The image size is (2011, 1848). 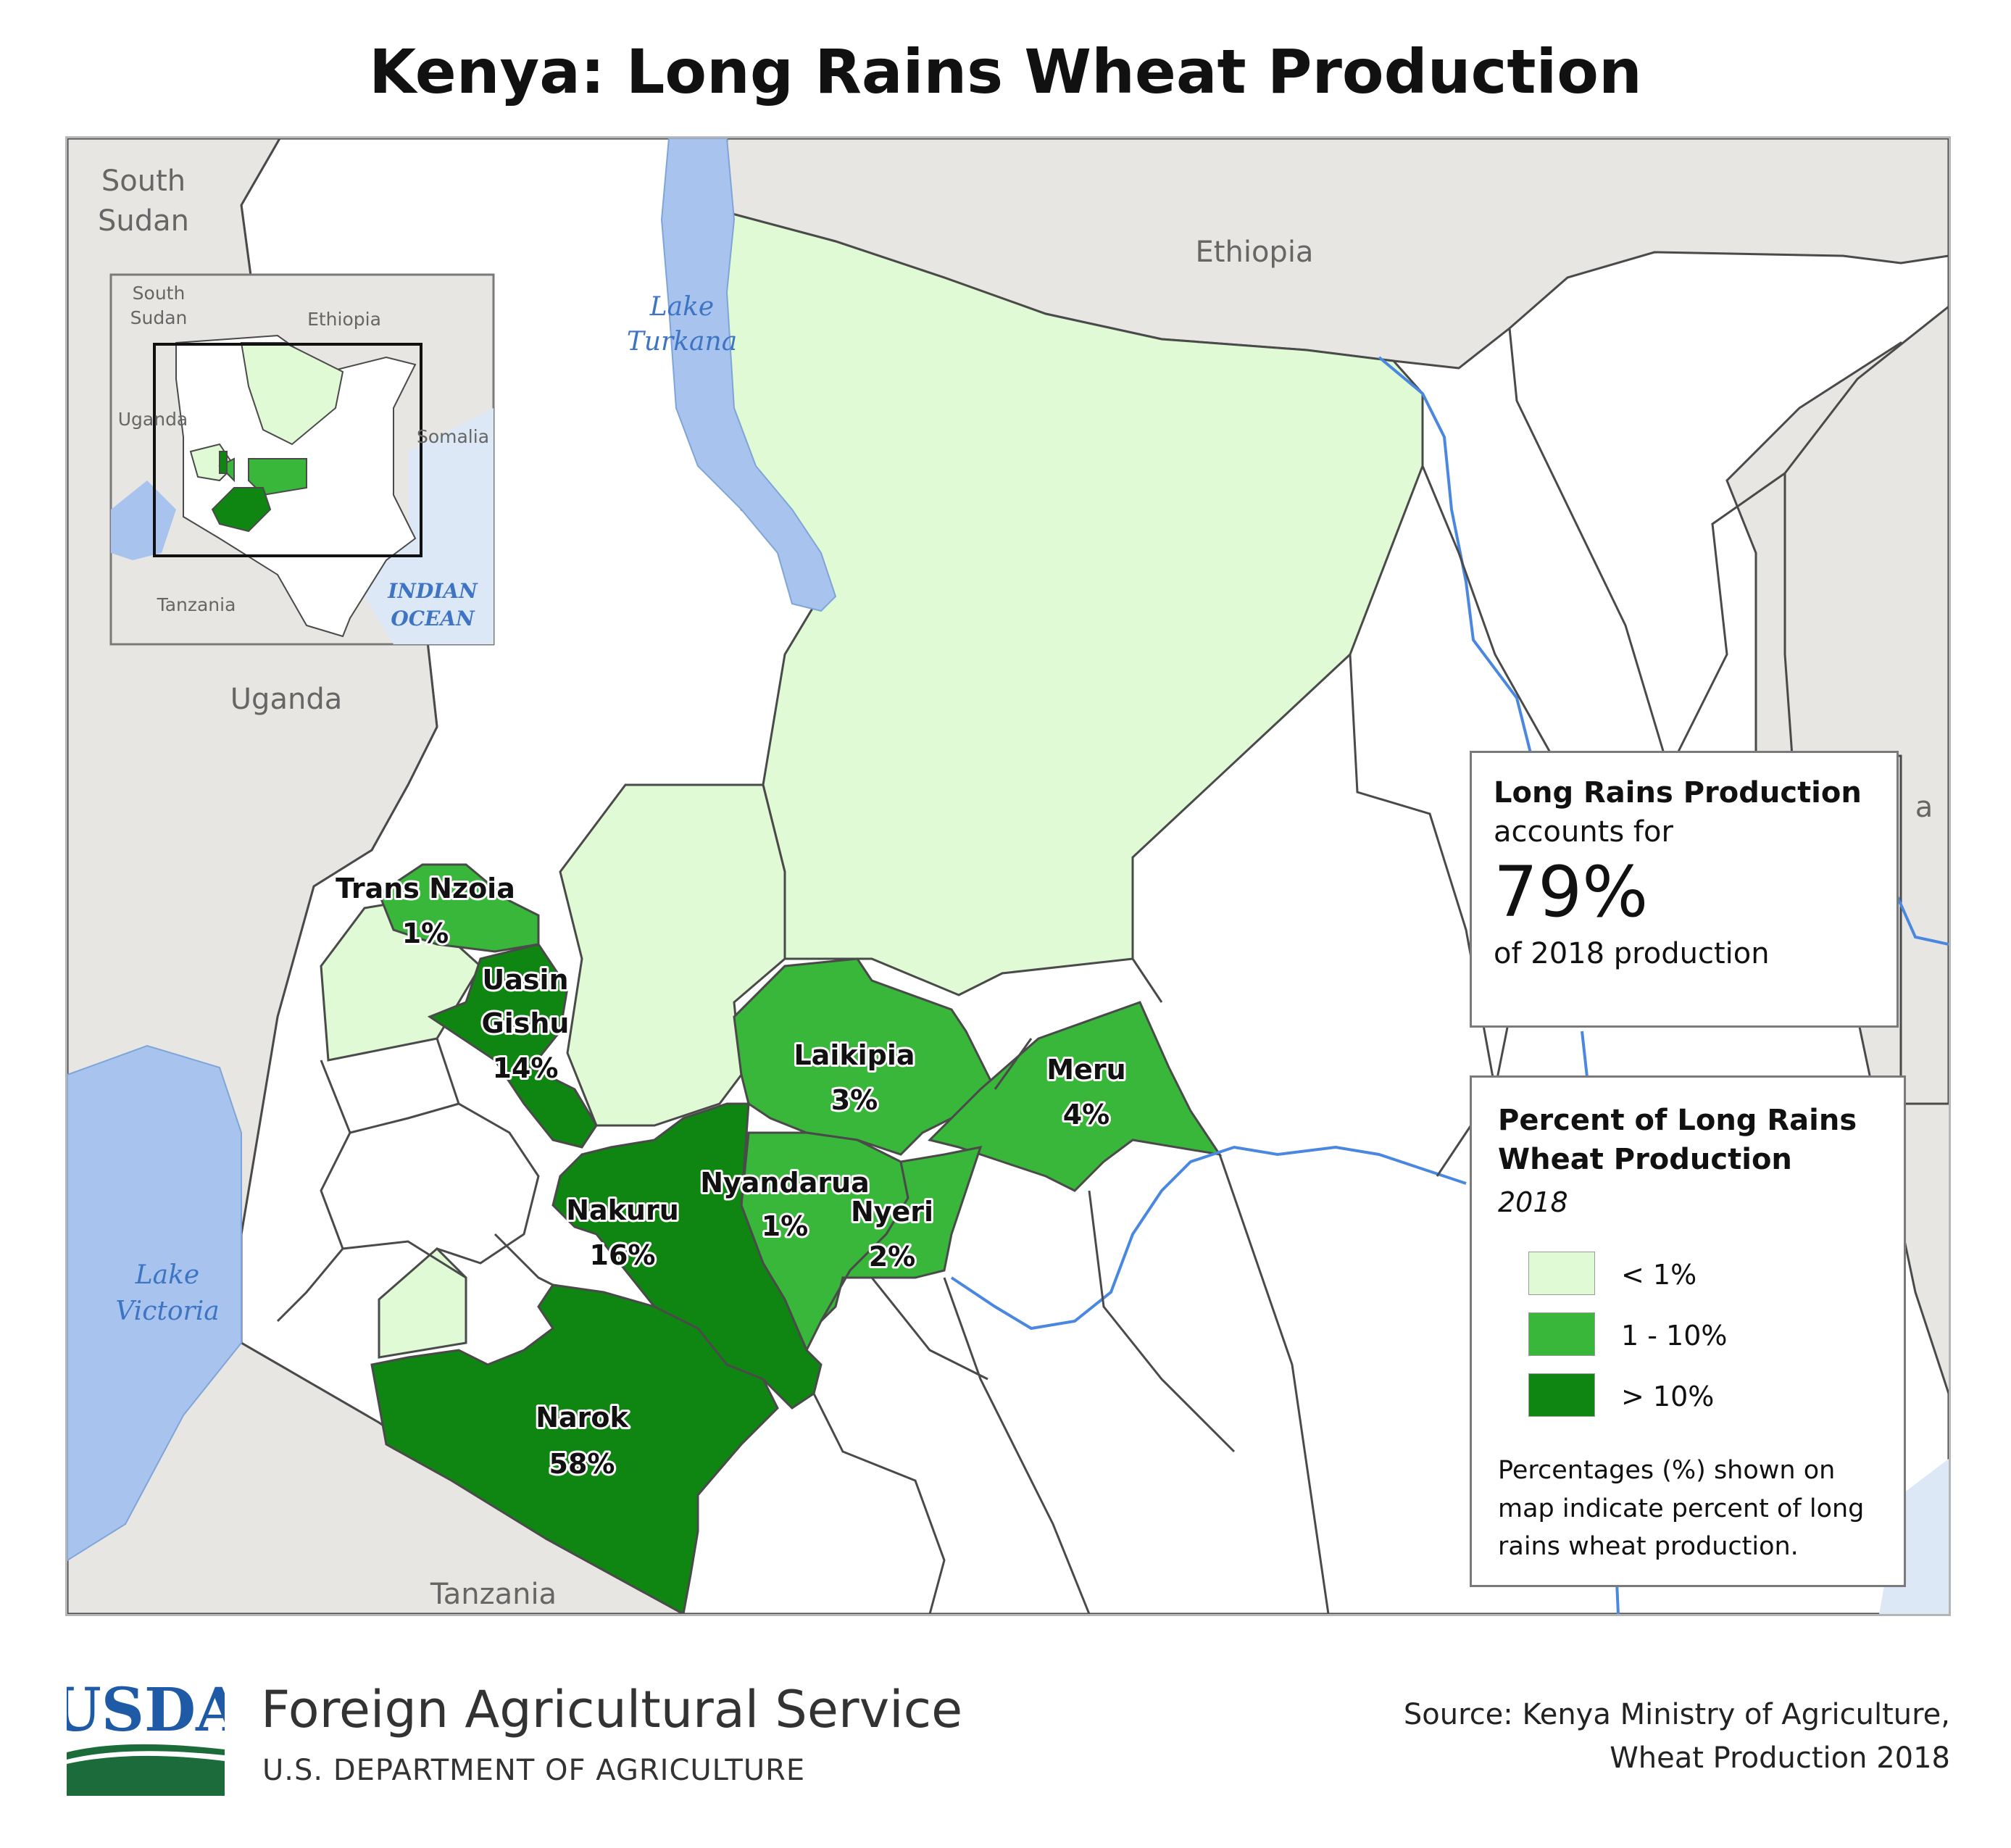 What do you see at coordinates (534, 1770) in the screenshot?
I see `department-name: U.S. DEPARTMENT OF AGRICULTURE` at bounding box center [534, 1770].